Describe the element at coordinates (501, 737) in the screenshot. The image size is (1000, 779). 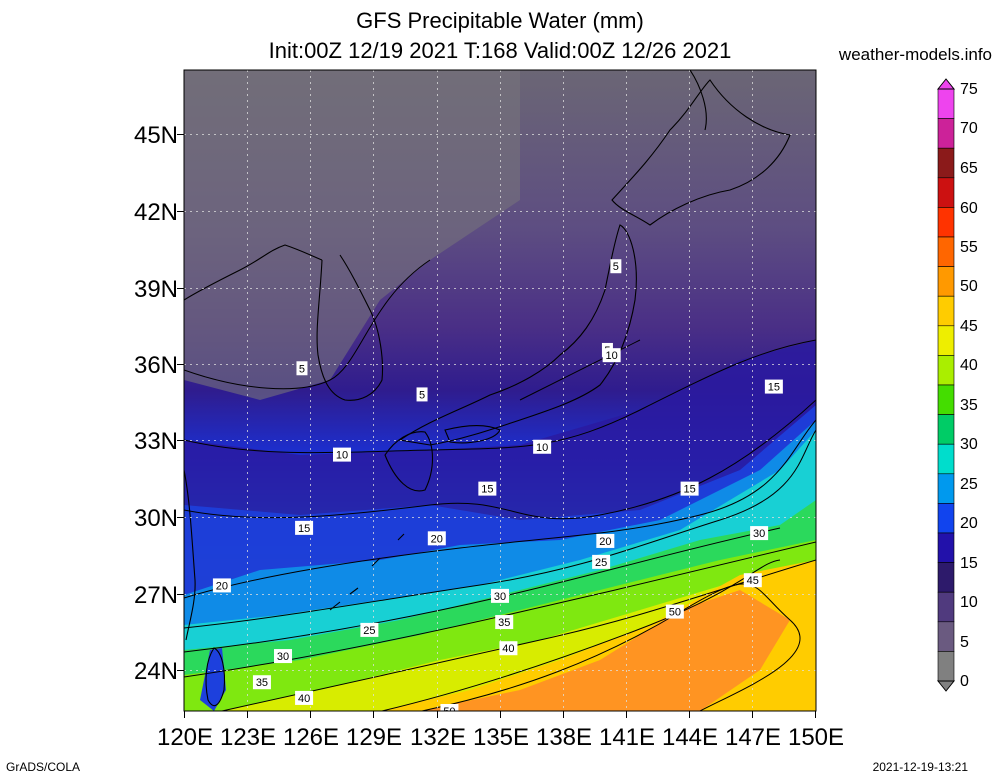
I see `lon-label-135e: 135E` at that location.